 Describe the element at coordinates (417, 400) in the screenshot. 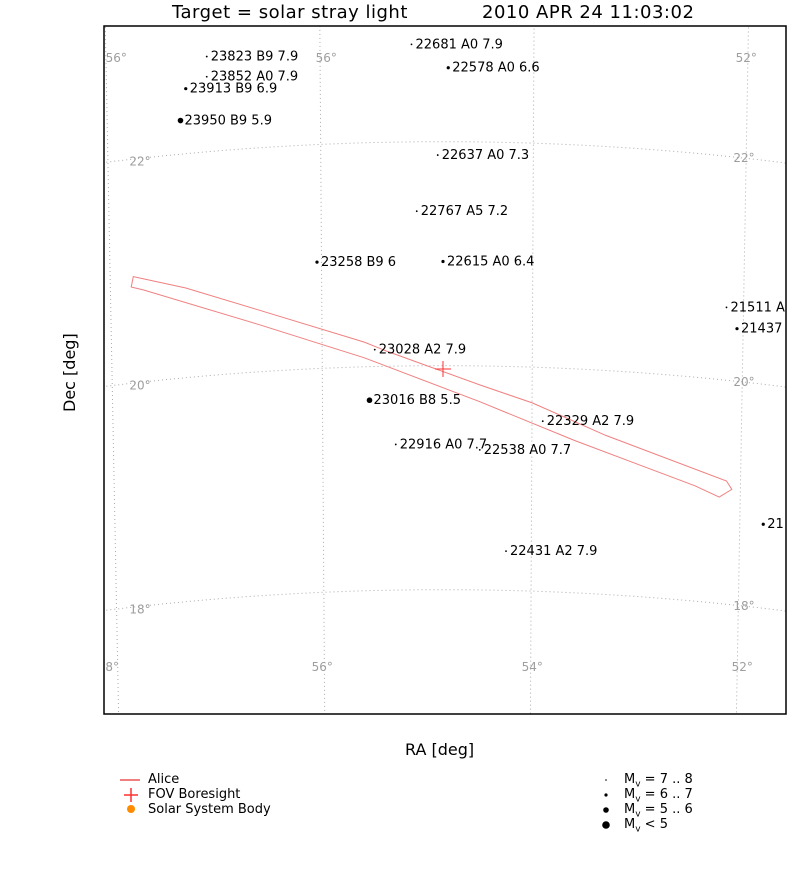

I see `star-label: 23016 B8 5.5` at that location.